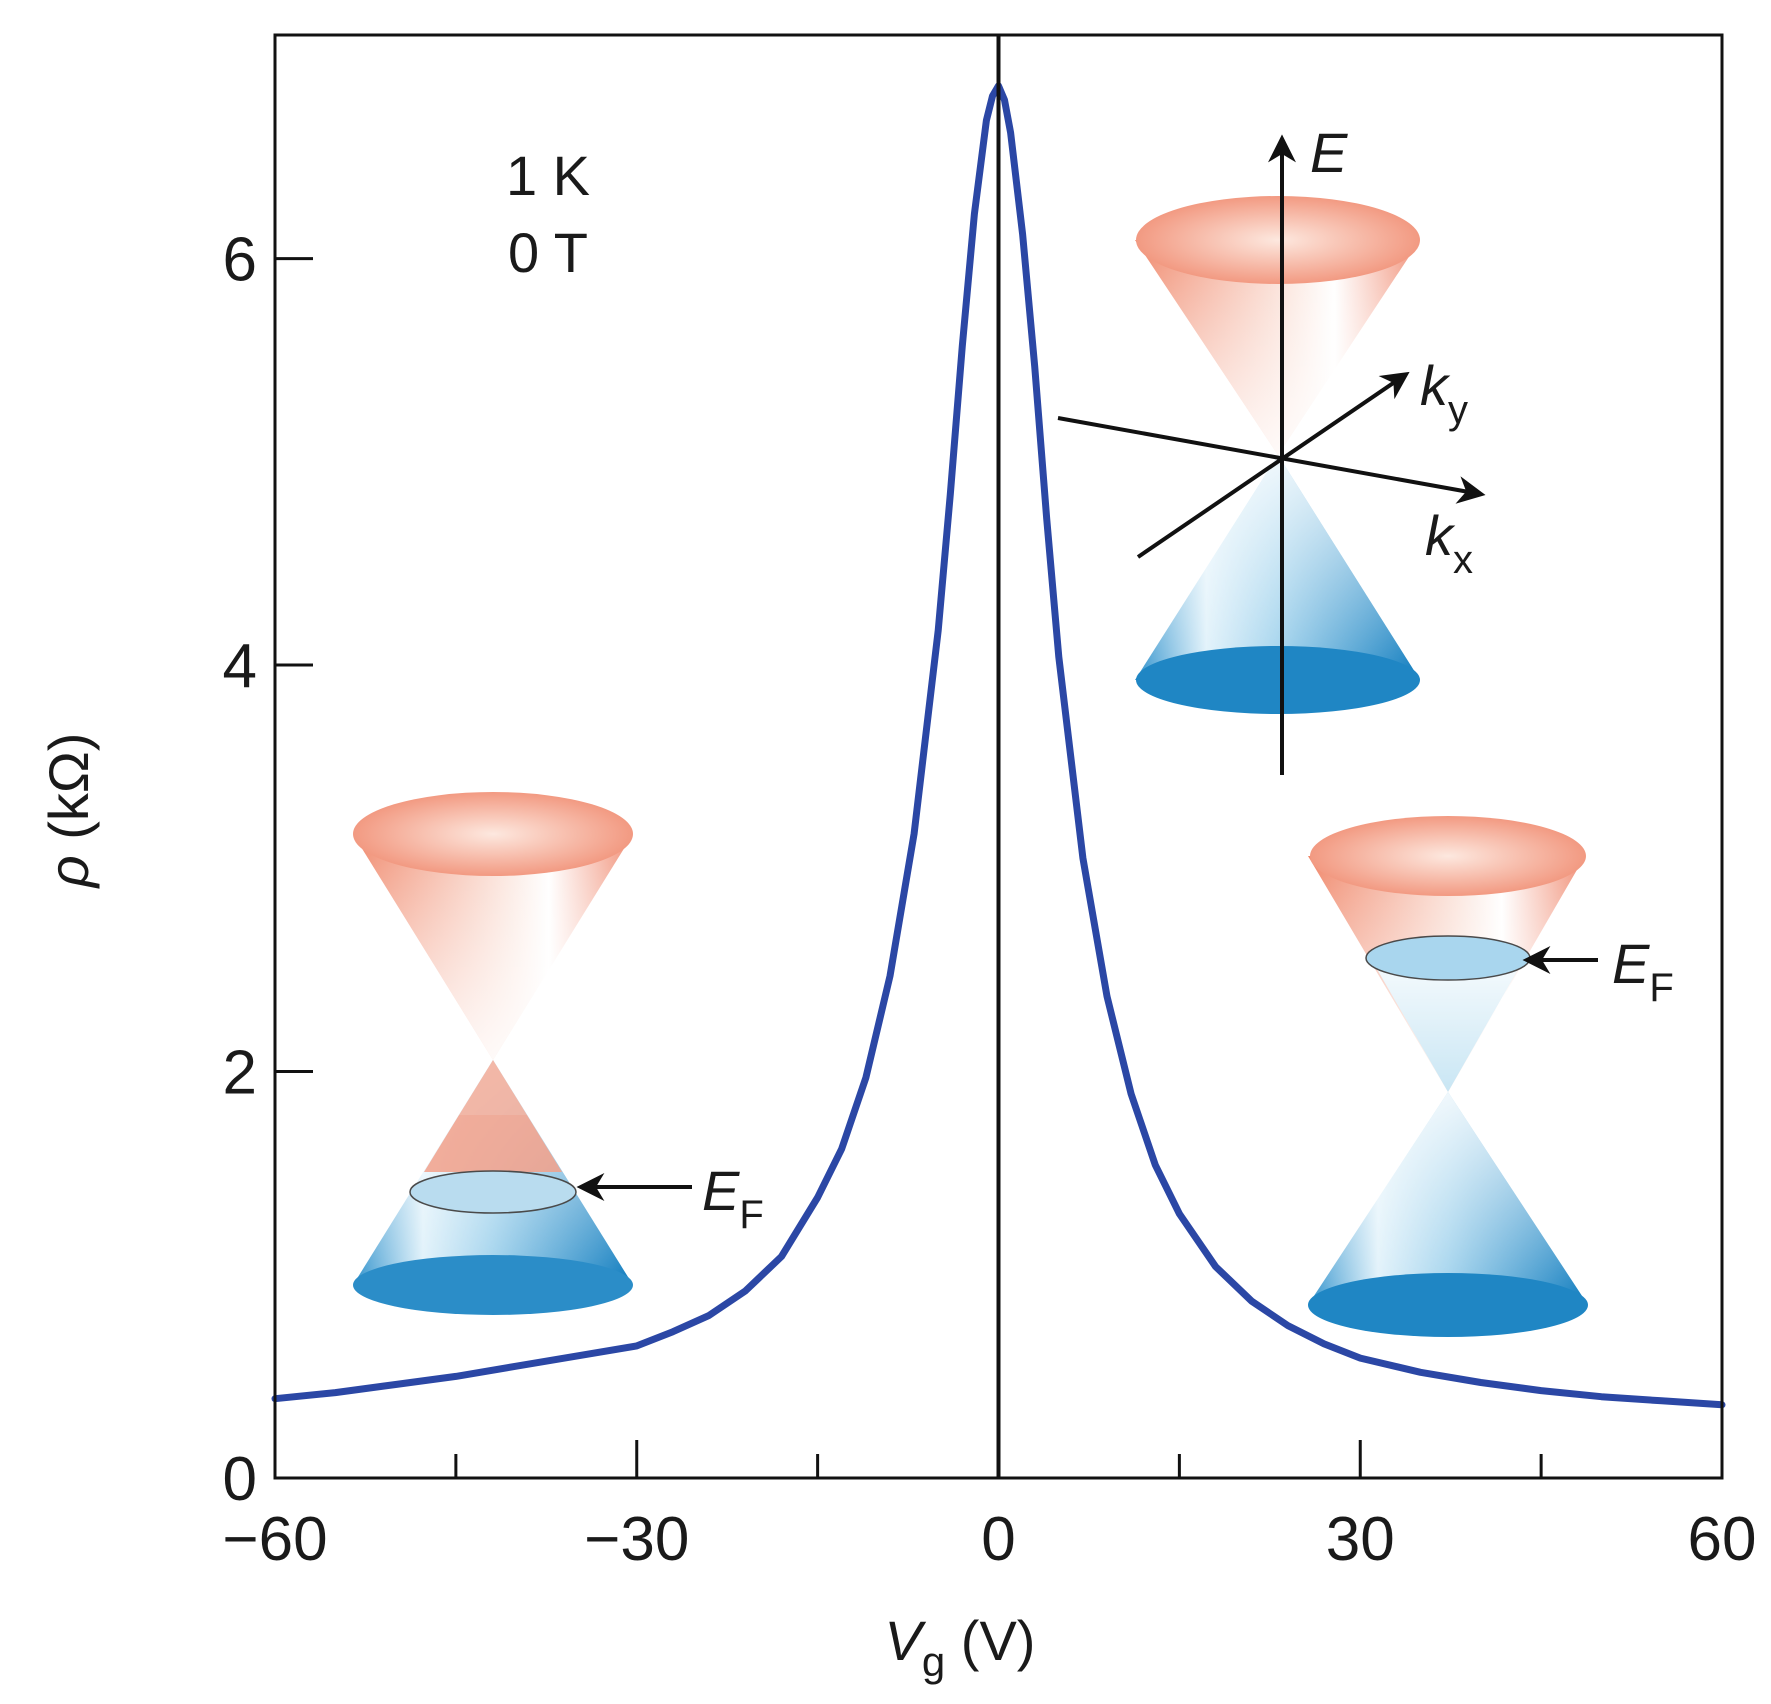 The height and width of the screenshot is (1704, 1771). I want to click on condition-temperature: 1 K, so click(548, 175).